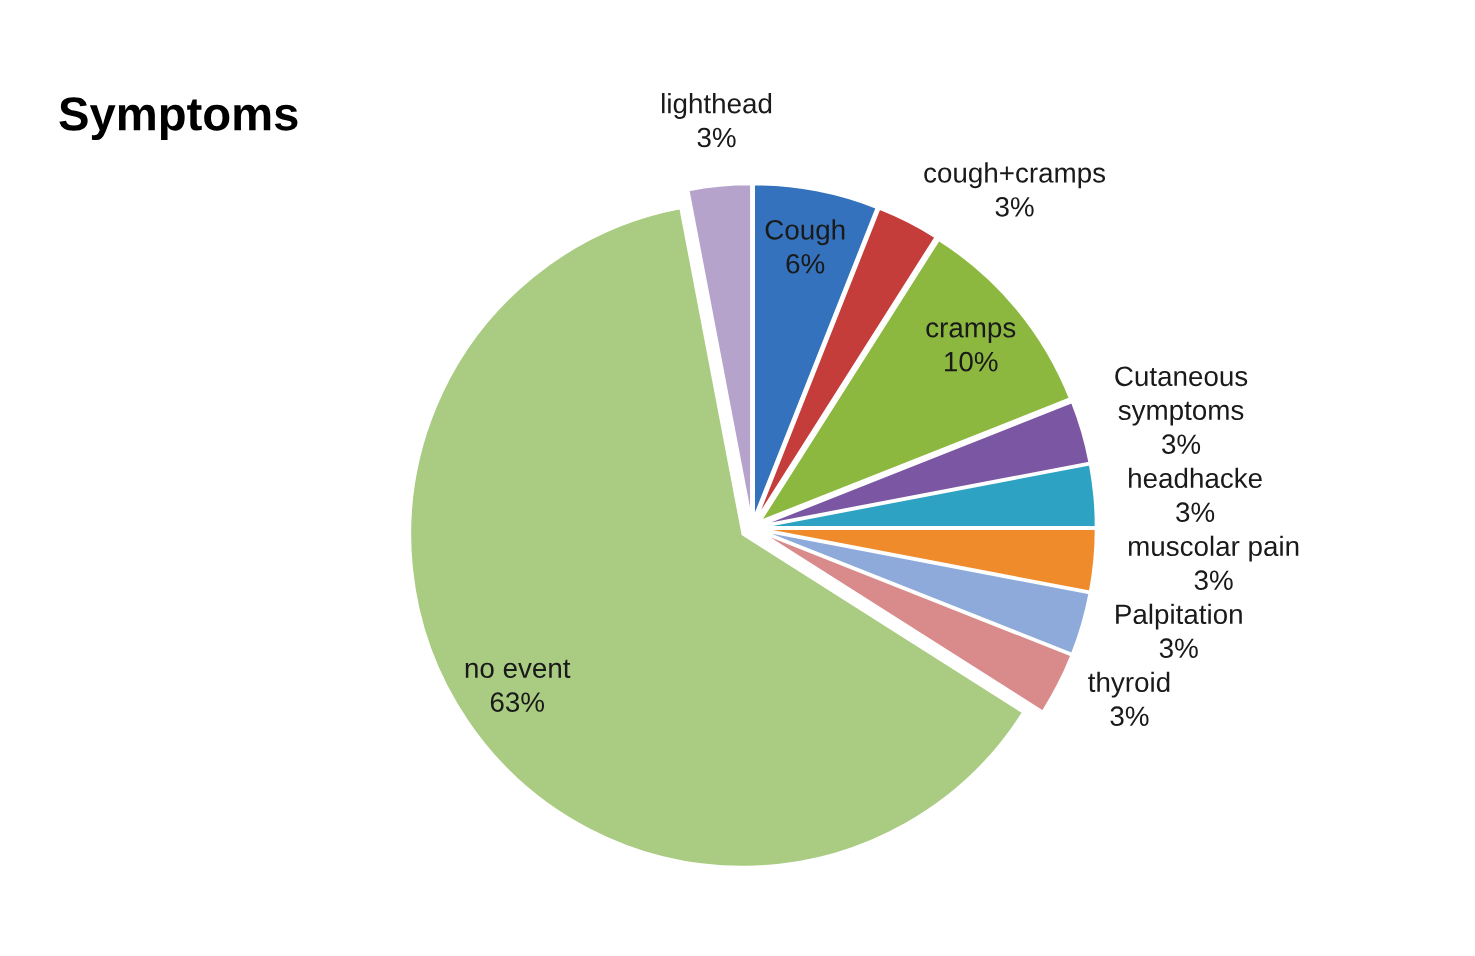  What do you see at coordinates (1195, 478) in the screenshot?
I see `slice-label: headhacke` at bounding box center [1195, 478].